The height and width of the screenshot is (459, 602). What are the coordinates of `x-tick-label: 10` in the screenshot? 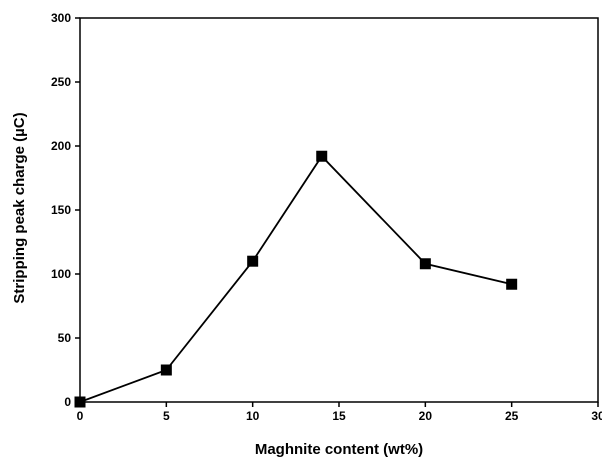 It's located at (253, 416).